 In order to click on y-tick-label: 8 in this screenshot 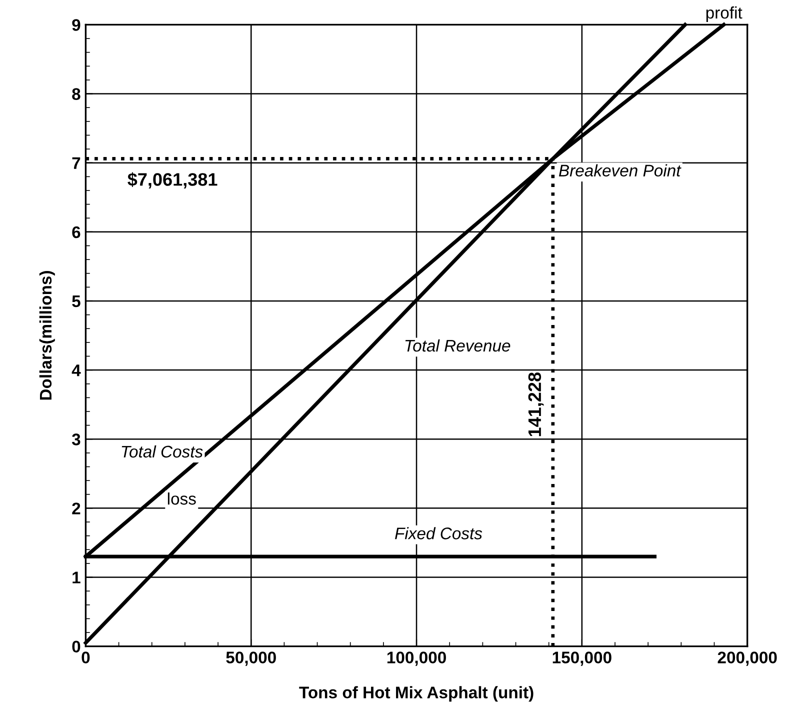, I will do `click(76, 94)`.